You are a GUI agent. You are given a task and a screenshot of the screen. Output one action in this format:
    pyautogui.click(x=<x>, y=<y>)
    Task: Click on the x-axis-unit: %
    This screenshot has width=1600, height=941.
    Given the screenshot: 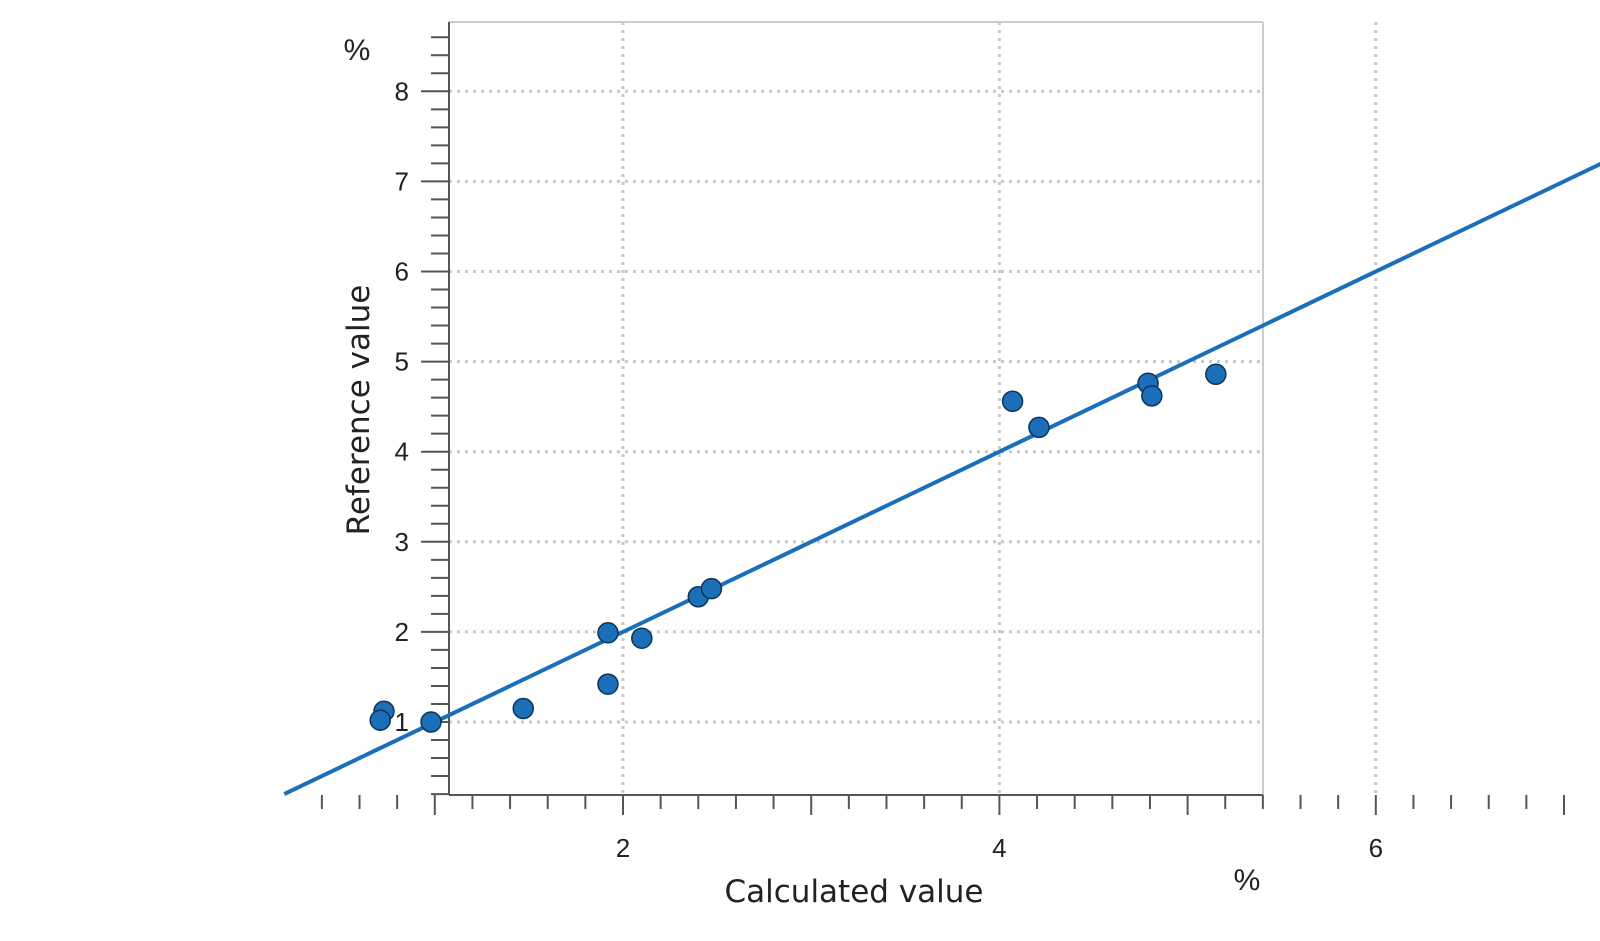 What is the action you would take?
    pyautogui.click(x=1247, y=880)
    